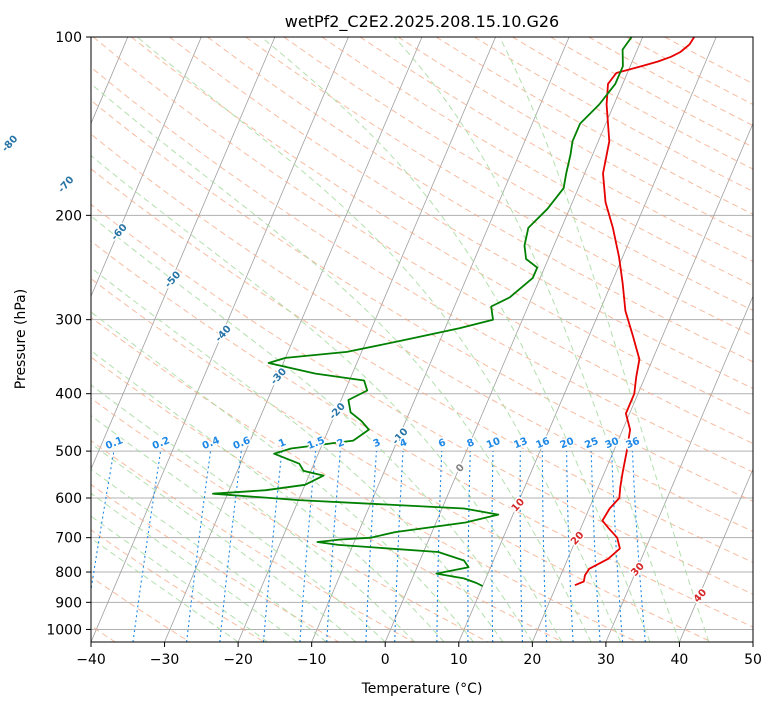 The width and height of the screenshot is (775, 708). What do you see at coordinates (753, 660) in the screenshot?
I see `x-tick-label: 50` at bounding box center [753, 660].